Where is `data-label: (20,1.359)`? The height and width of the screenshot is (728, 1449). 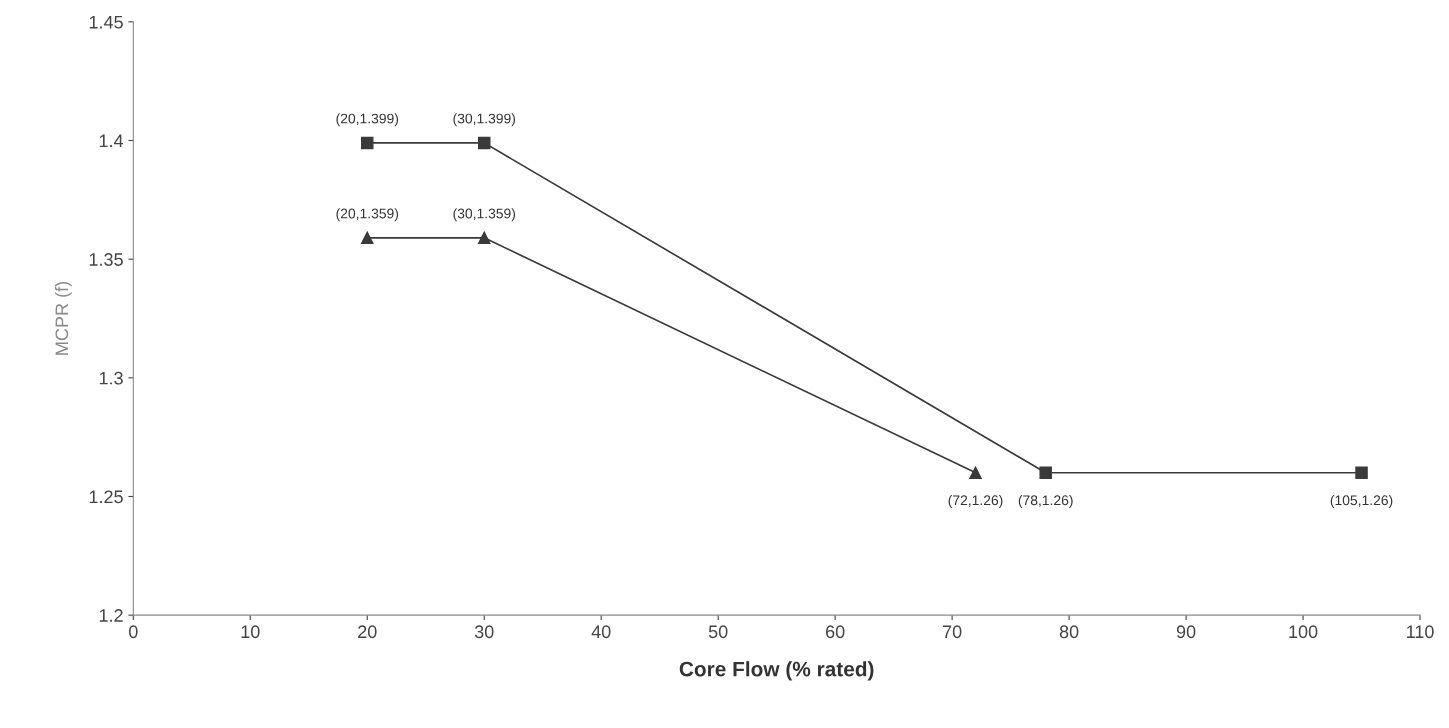 data-label: (20,1.359) is located at coordinates (367, 215).